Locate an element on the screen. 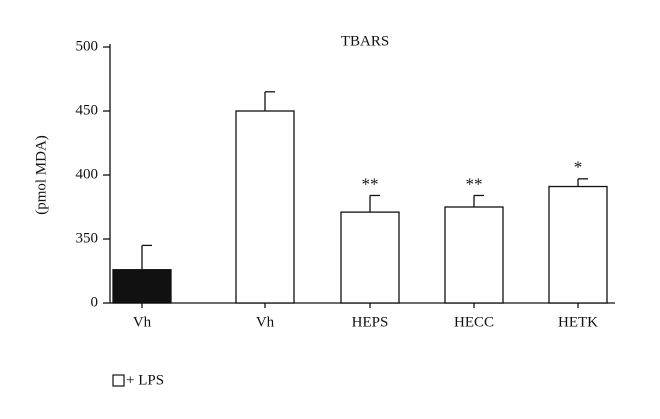 The height and width of the screenshot is (419, 660). x-tick-label: HECC is located at coordinates (474, 322).